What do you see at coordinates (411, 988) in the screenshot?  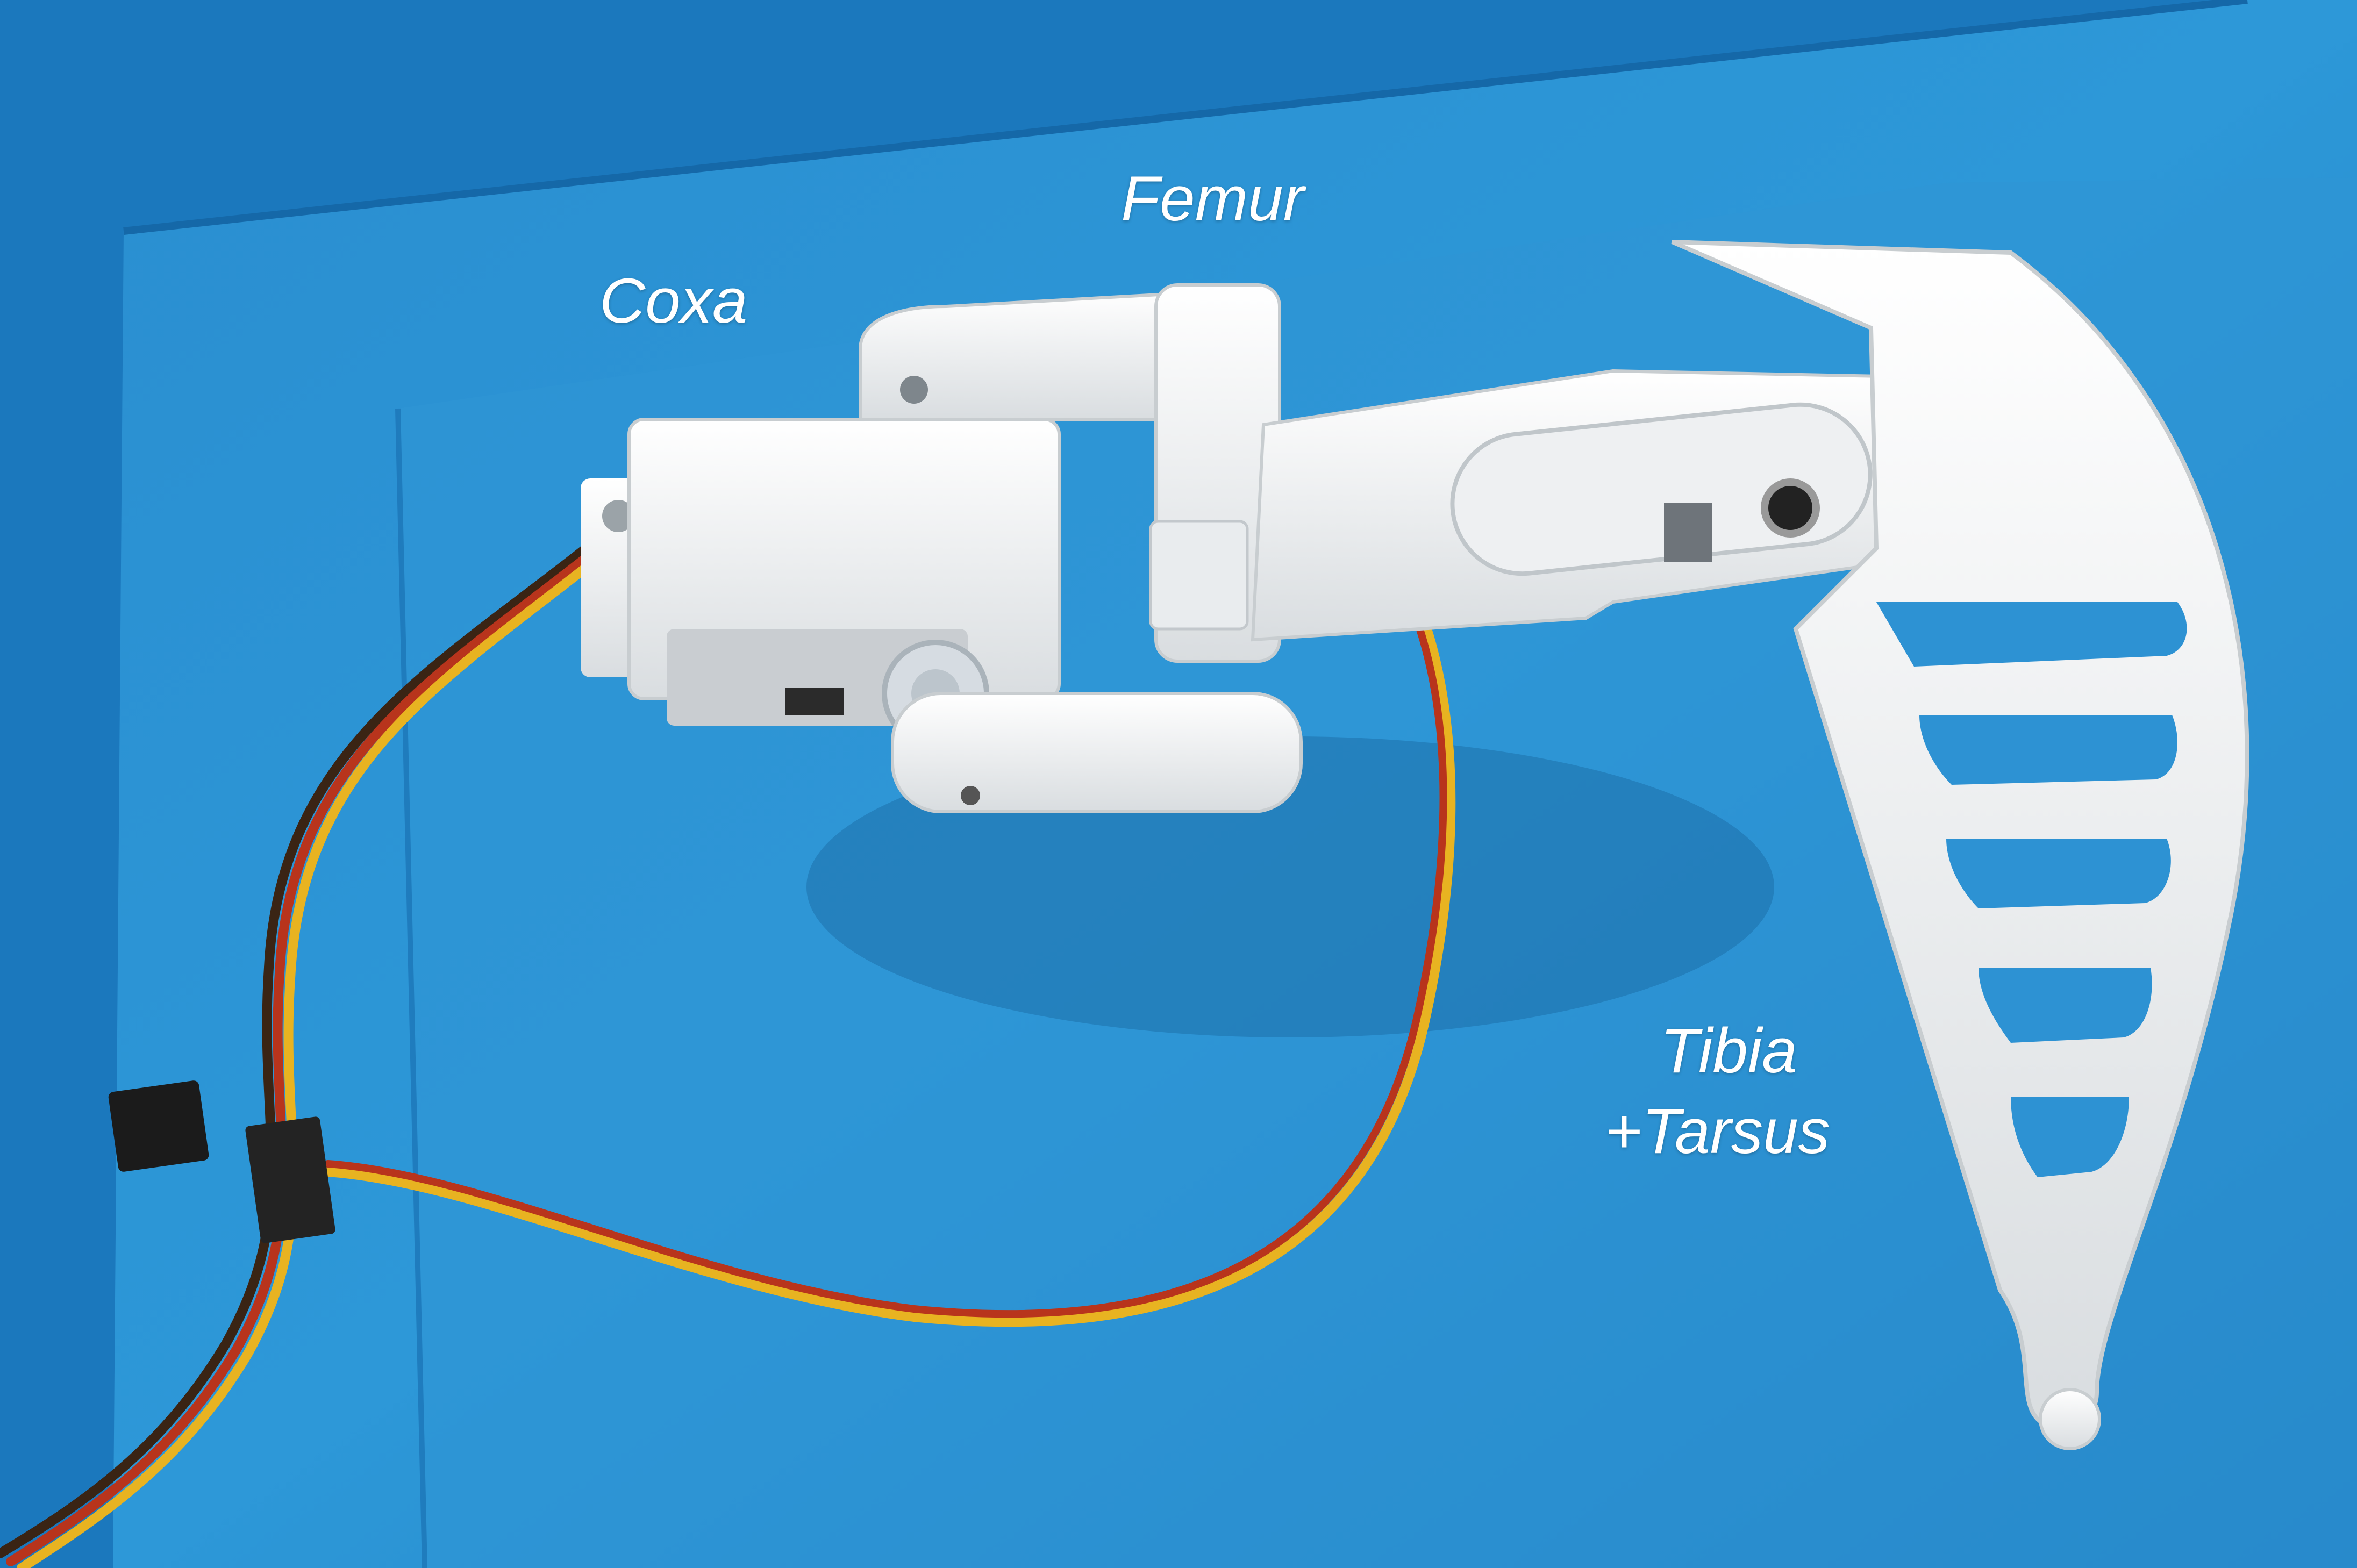 I see `mat-inner-edge` at bounding box center [411, 988].